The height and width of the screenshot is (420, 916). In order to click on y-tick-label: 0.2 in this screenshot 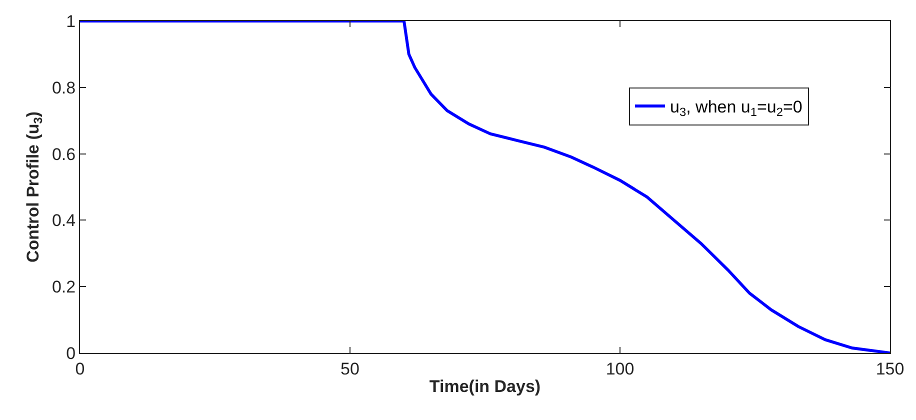, I will do `click(64, 287)`.